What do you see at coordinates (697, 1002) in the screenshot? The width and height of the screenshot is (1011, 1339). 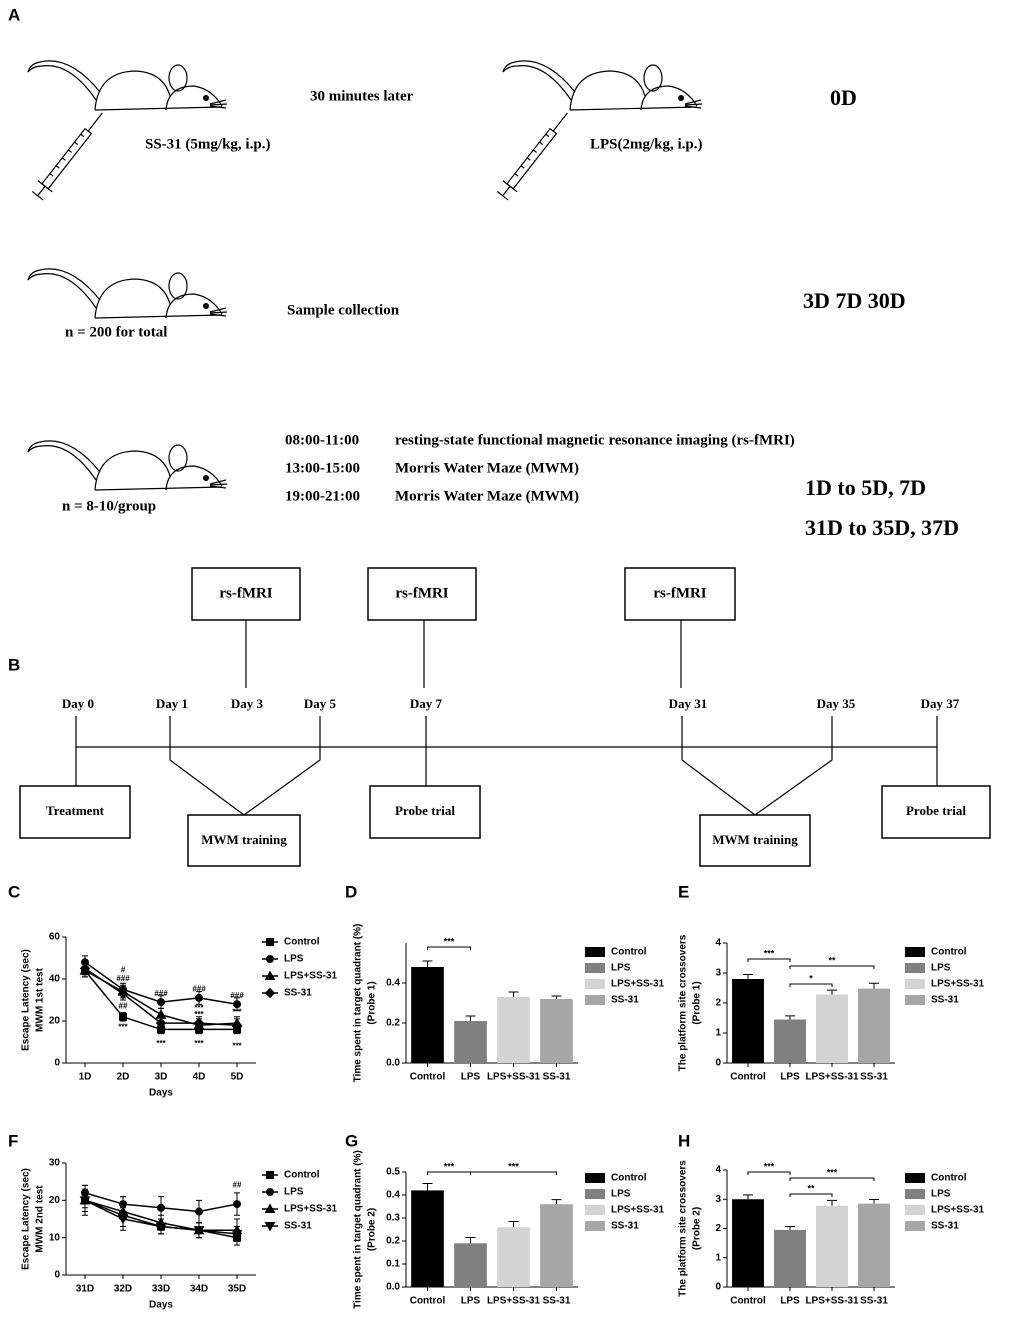 I see `y-axis-title: (Probe 1)` at bounding box center [697, 1002].